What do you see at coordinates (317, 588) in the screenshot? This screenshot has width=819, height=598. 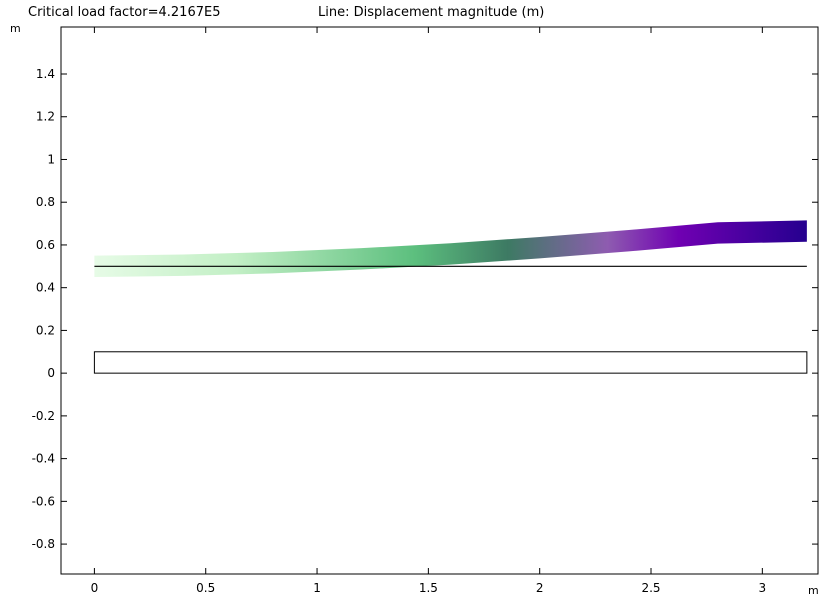 I see `x-tick-label: 1` at bounding box center [317, 588].